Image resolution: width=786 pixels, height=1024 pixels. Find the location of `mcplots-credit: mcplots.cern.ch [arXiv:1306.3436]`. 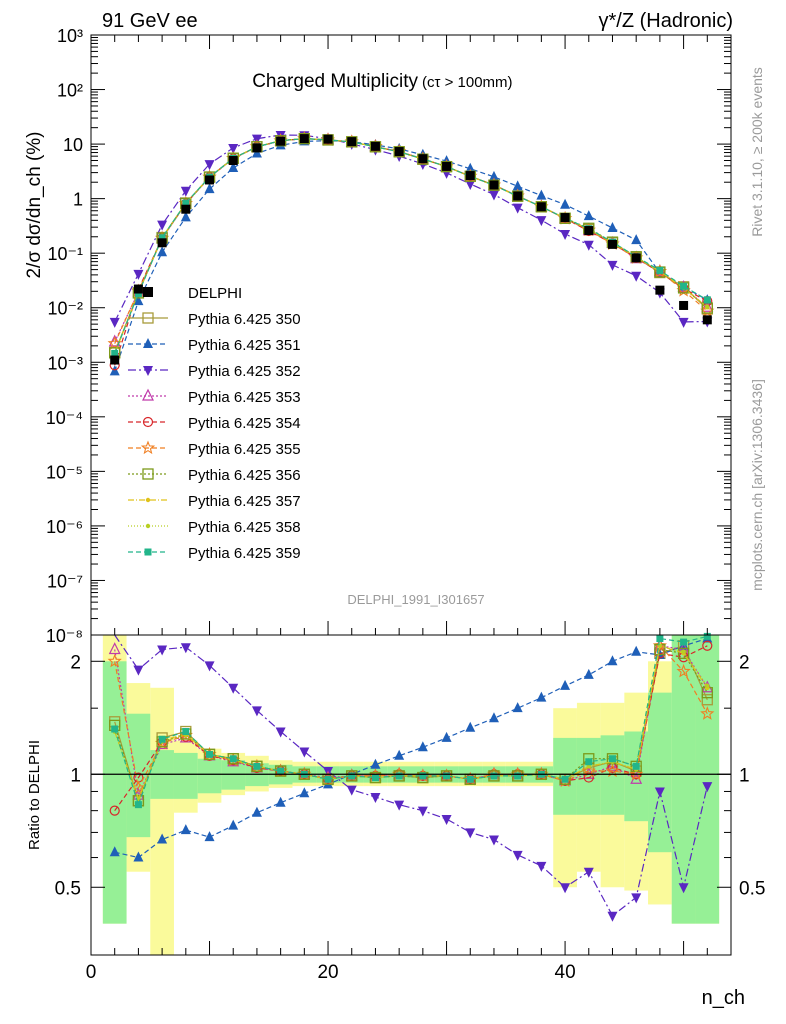

mcplots-credit: mcplots.cern.ch [arXiv:1306.3436] is located at coordinates (757, 485).